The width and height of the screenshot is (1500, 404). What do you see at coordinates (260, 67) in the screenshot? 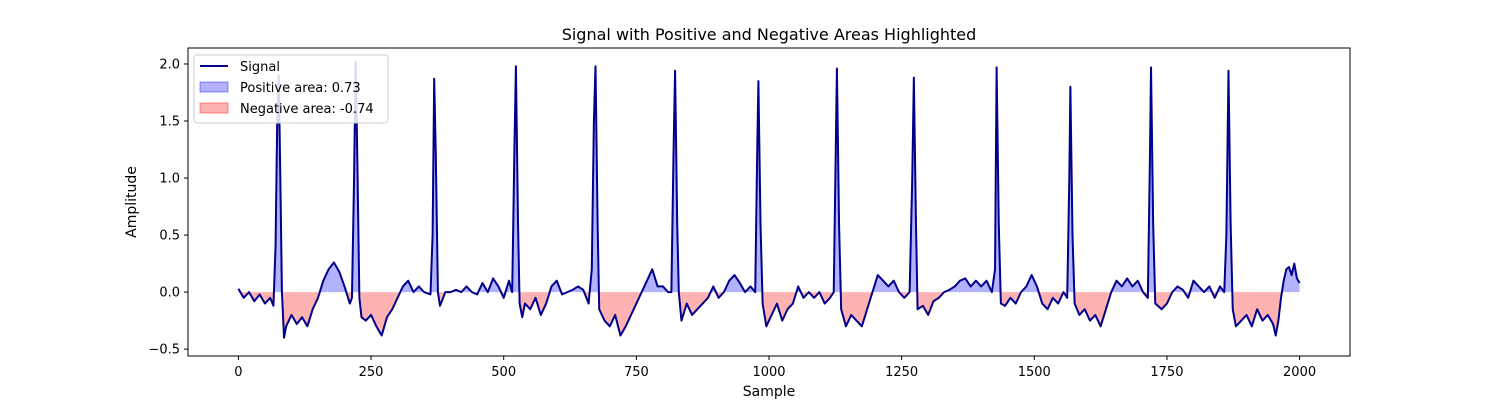
I see `legend-signal-label: Signal` at bounding box center [260, 67].